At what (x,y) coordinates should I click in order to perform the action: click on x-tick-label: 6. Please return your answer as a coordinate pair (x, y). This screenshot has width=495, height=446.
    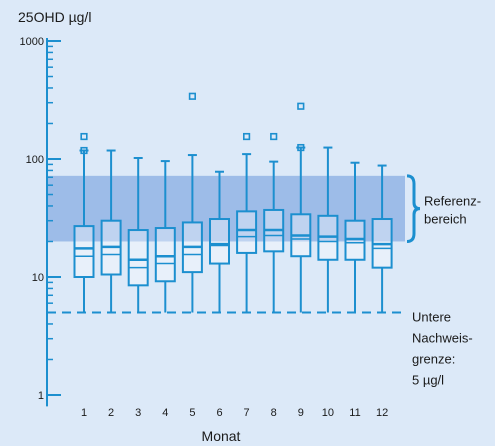
    Looking at the image, I should click on (219, 413).